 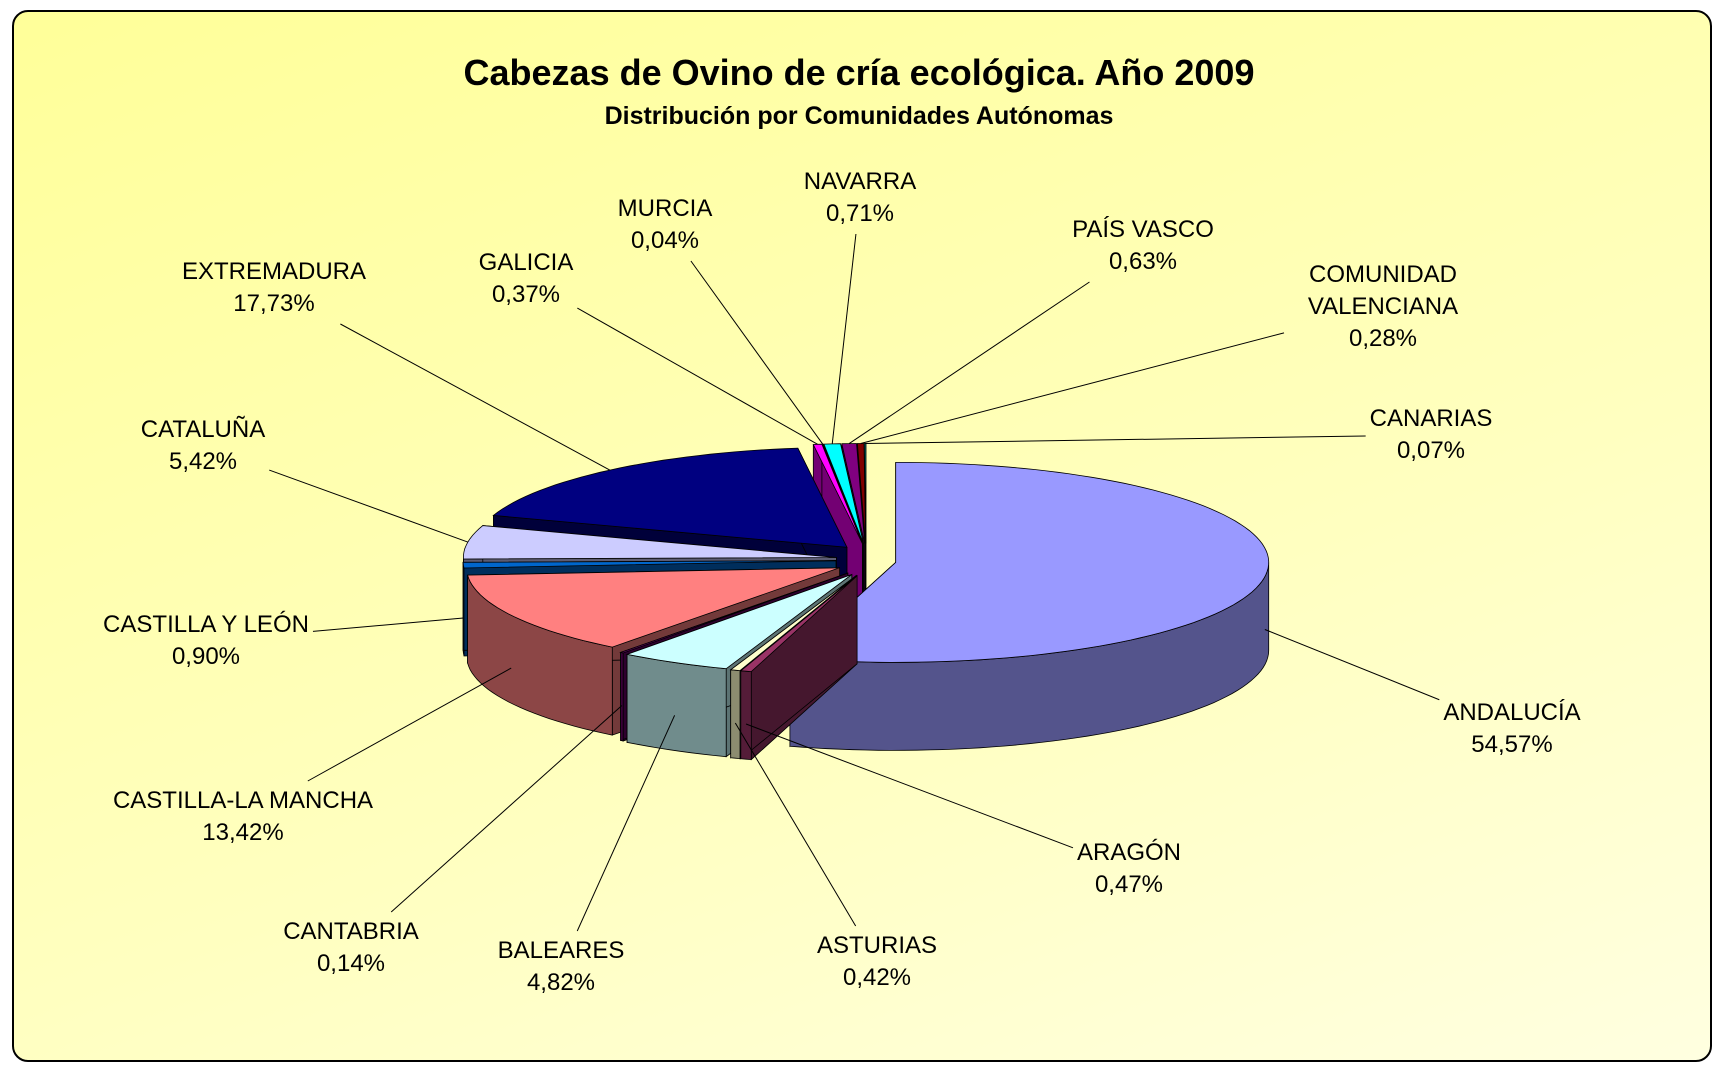 What do you see at coordinates (206, 624) in the screenshot?
I see `label-name: CASTILLA Y LEÓN` at bounding box center [206, 624].